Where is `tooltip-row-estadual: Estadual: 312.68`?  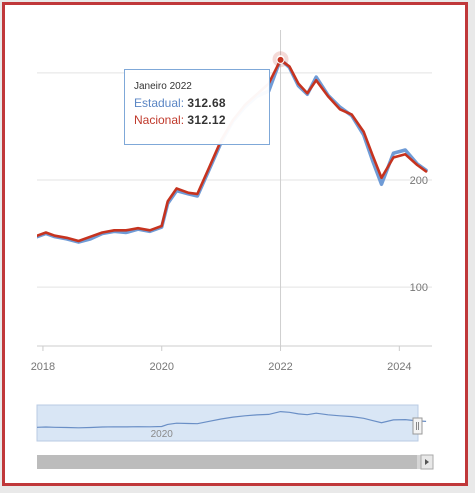
tooltip-row-estadual: Estadual: 312.68 is located at coordinates (197, 103).